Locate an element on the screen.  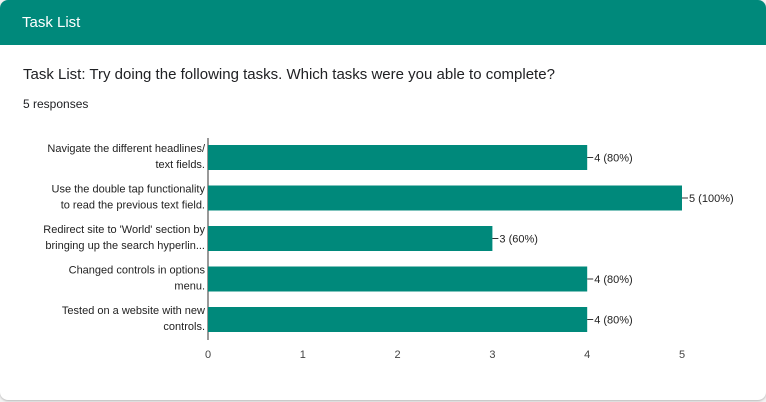
category-label-4-1: controls. is located at coordinates (184, 327).